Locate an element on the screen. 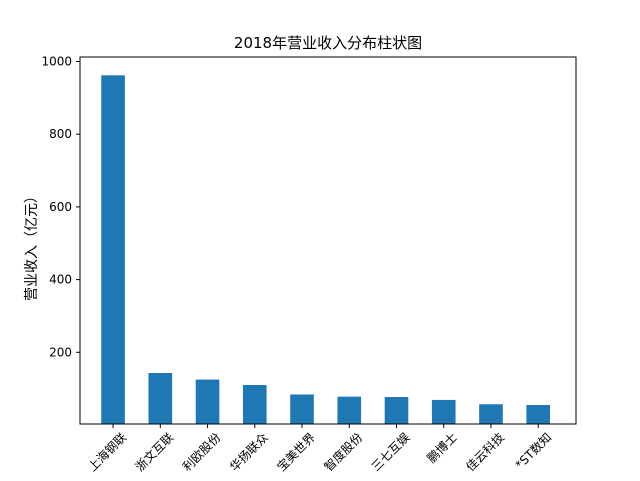 The width and height of the screenshot is (640, 481). x-tick-label-5: 宝美世界 is located at coordinates (296, 452).